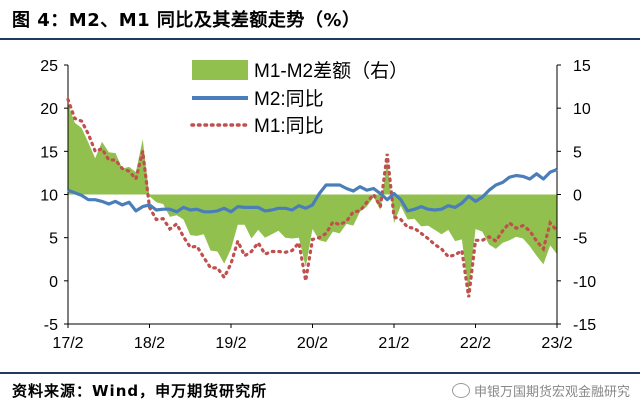  What do you see at coordinates (53, 282) in the screenshot?
I see `left-tick-label: 0` at bounding box center [53, 282].